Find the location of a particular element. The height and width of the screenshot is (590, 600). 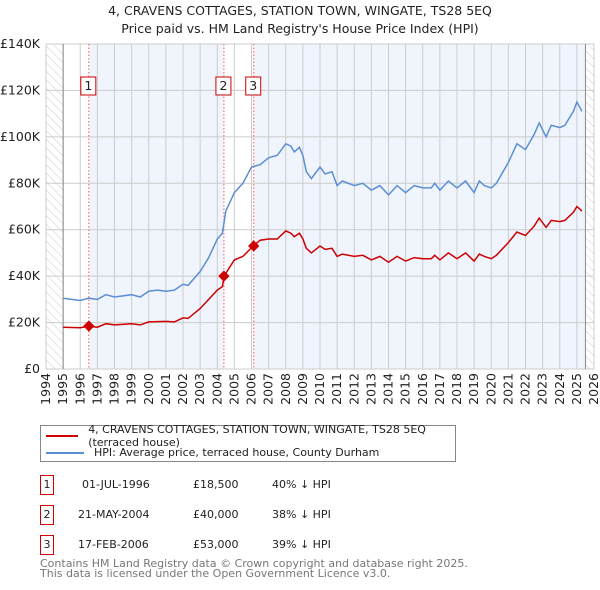

x-tick-label: 2006 is located at coordinates (251, 389).